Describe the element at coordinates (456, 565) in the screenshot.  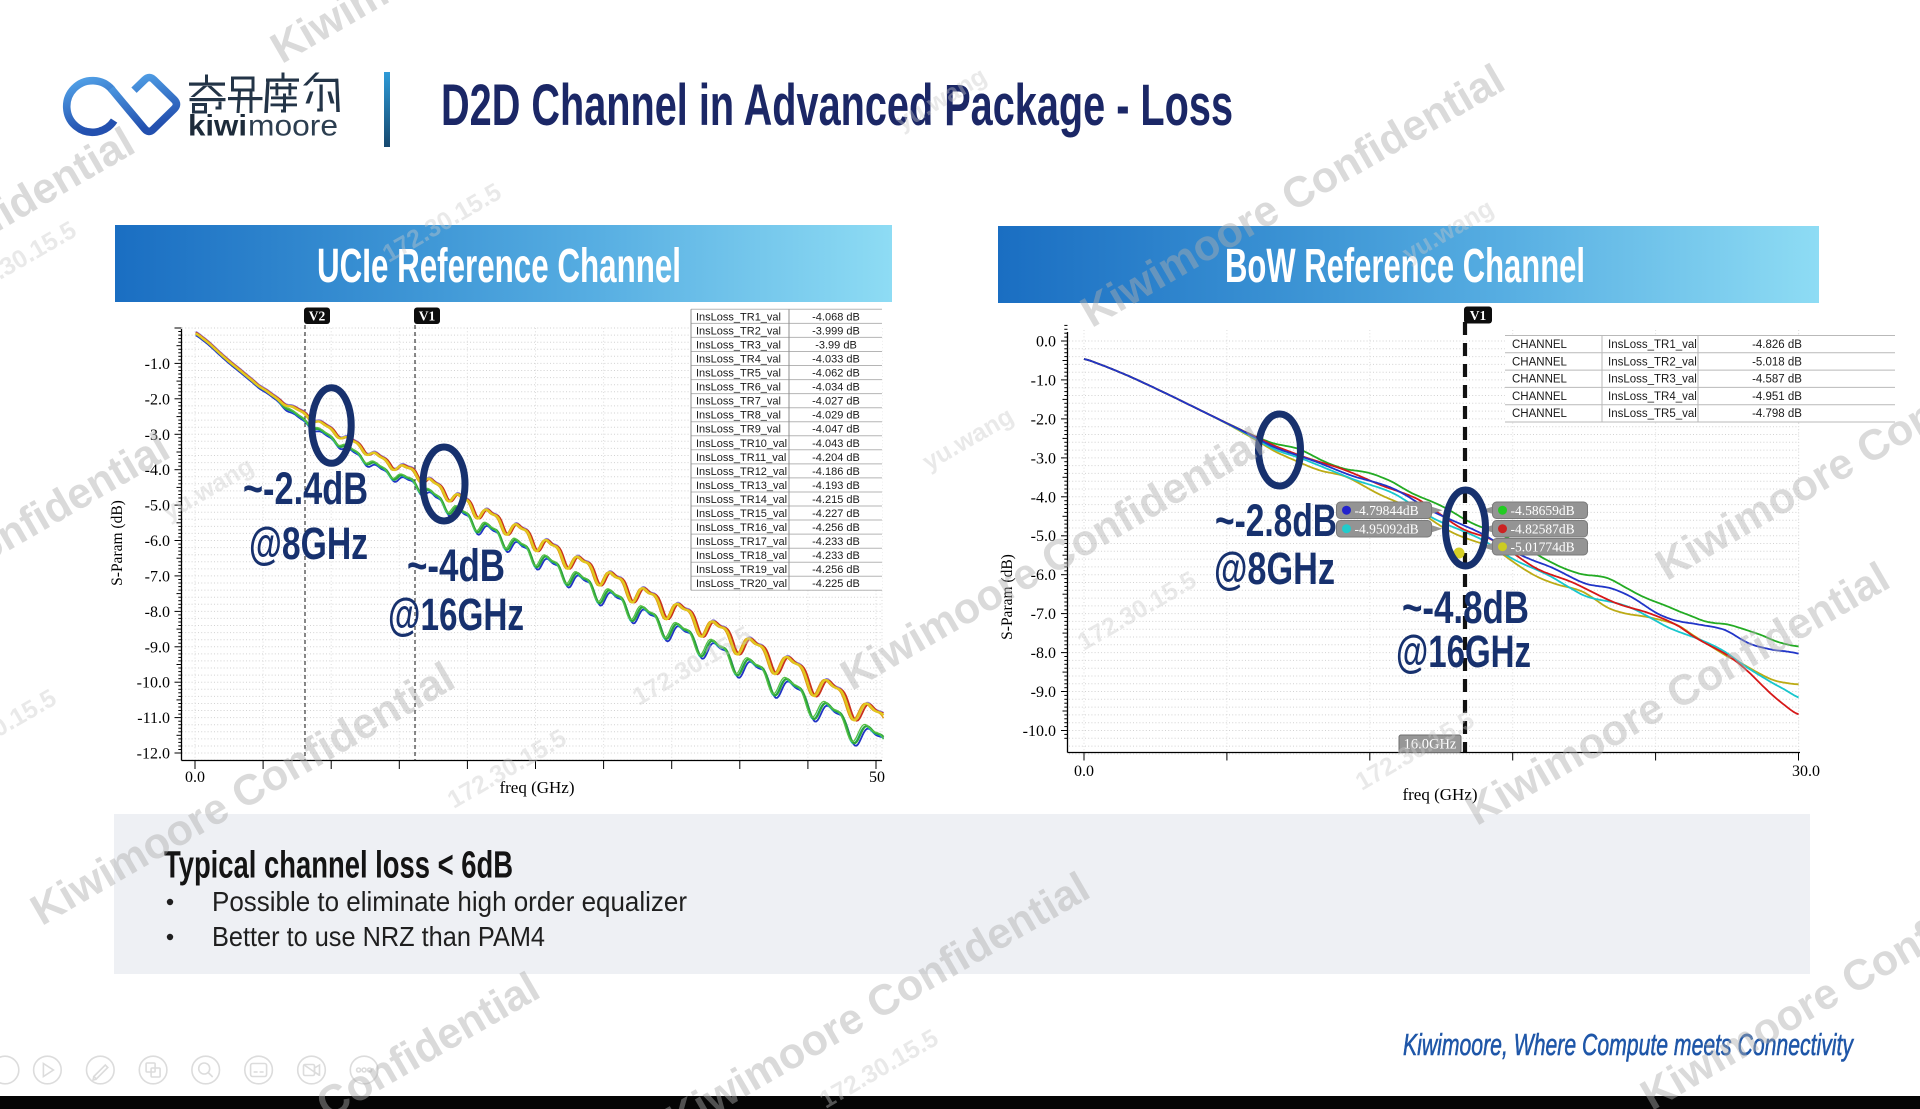
I see `svg-text: ~-4dB` at that location.